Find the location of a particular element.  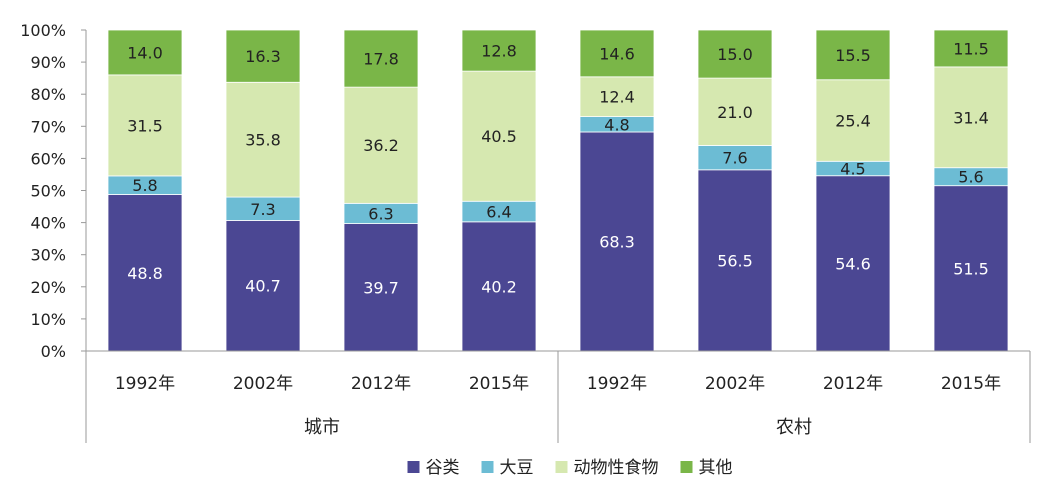

data-label: 56.5 is located at coordinates (735, 260).